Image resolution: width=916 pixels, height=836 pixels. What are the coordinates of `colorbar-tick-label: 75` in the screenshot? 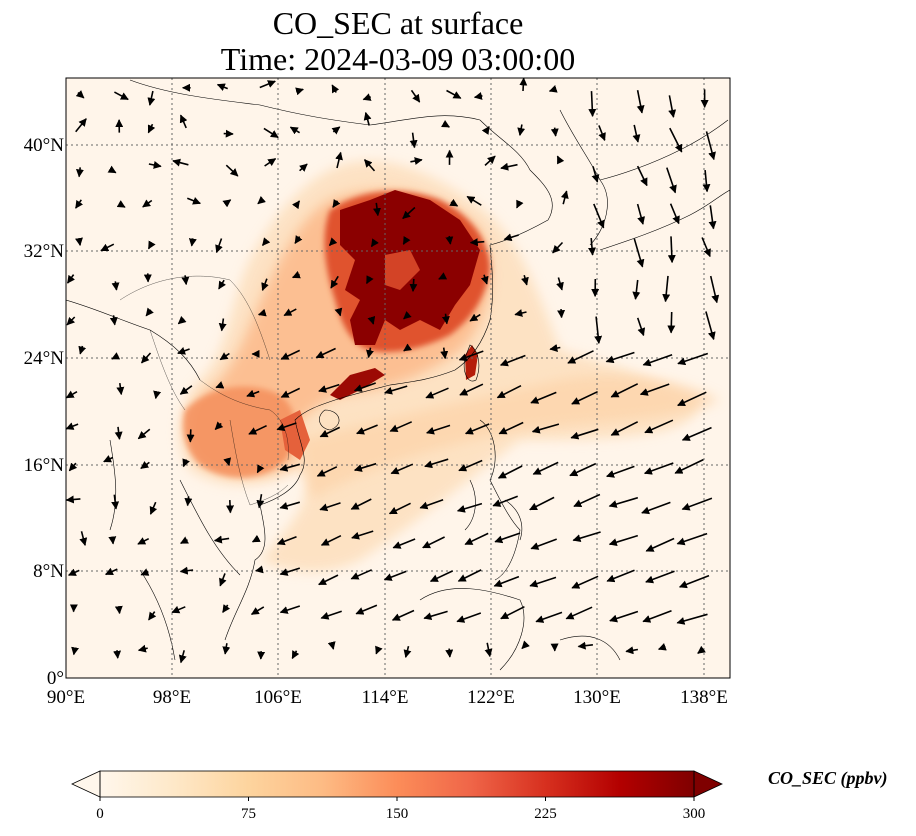 It's located at (248, 814).